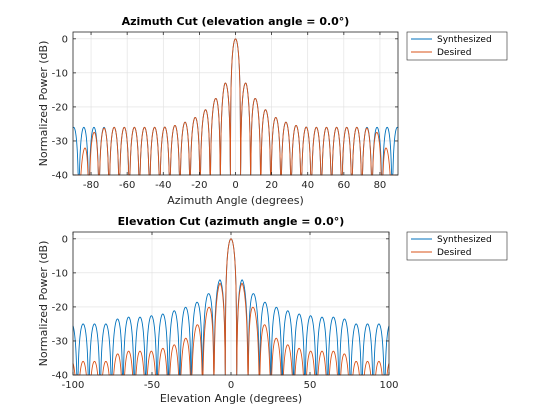  I want to click on x-tick-label: -50, so click(152, 385).